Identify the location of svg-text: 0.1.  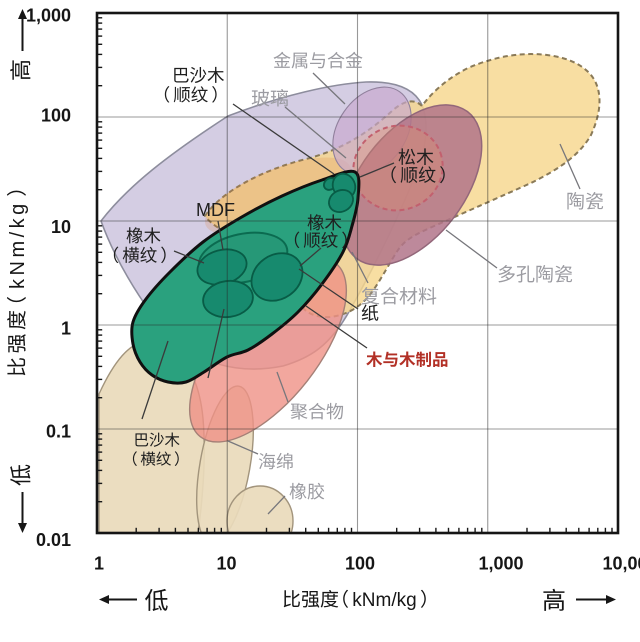
(58, 432).